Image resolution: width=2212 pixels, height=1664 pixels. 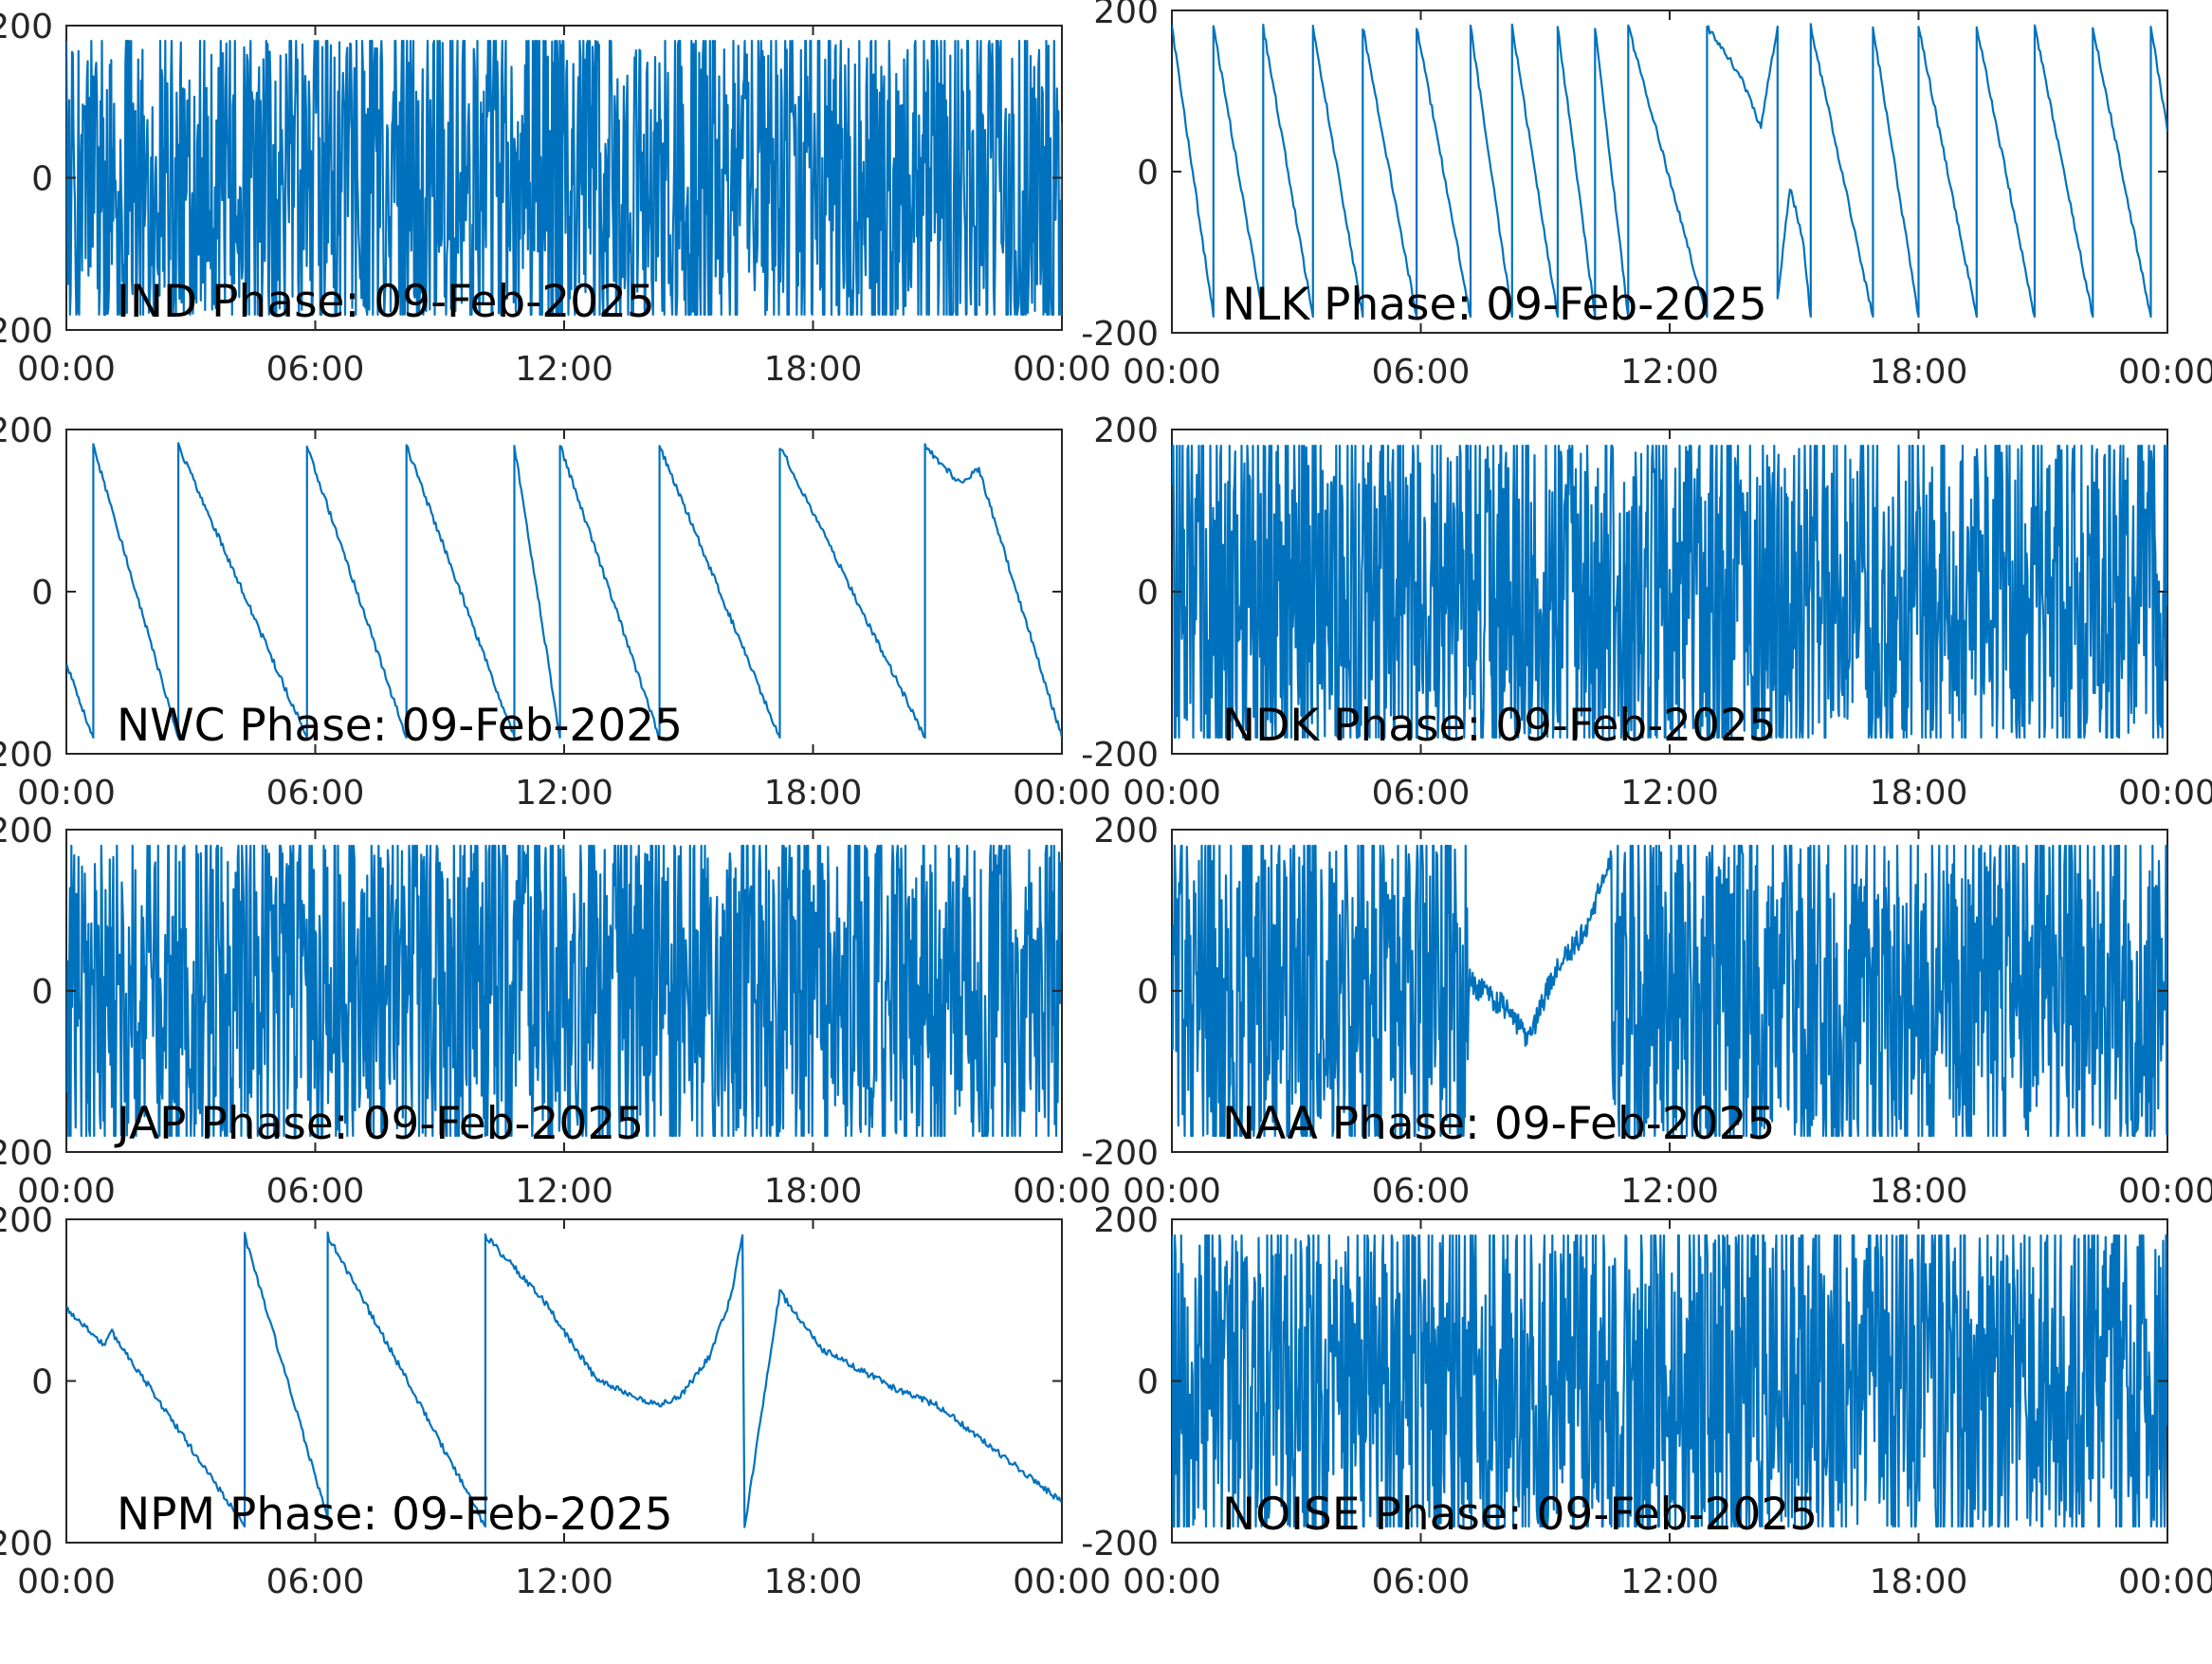 What do you see at coordinates (1498, 1124) in the screenshot?
I see `panel-title: NAA Phase: 09-Feb-2025` at bounding box center [1498, 1124].